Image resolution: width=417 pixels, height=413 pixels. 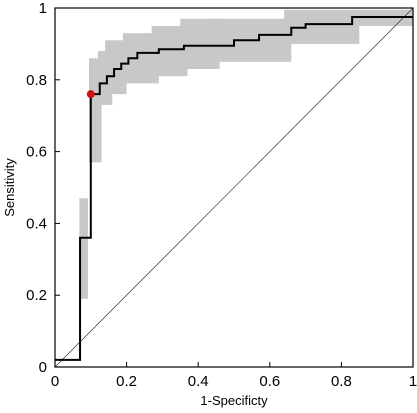 I want to click on y-tick-label-3: 0.6, so click(x=36, y=152).